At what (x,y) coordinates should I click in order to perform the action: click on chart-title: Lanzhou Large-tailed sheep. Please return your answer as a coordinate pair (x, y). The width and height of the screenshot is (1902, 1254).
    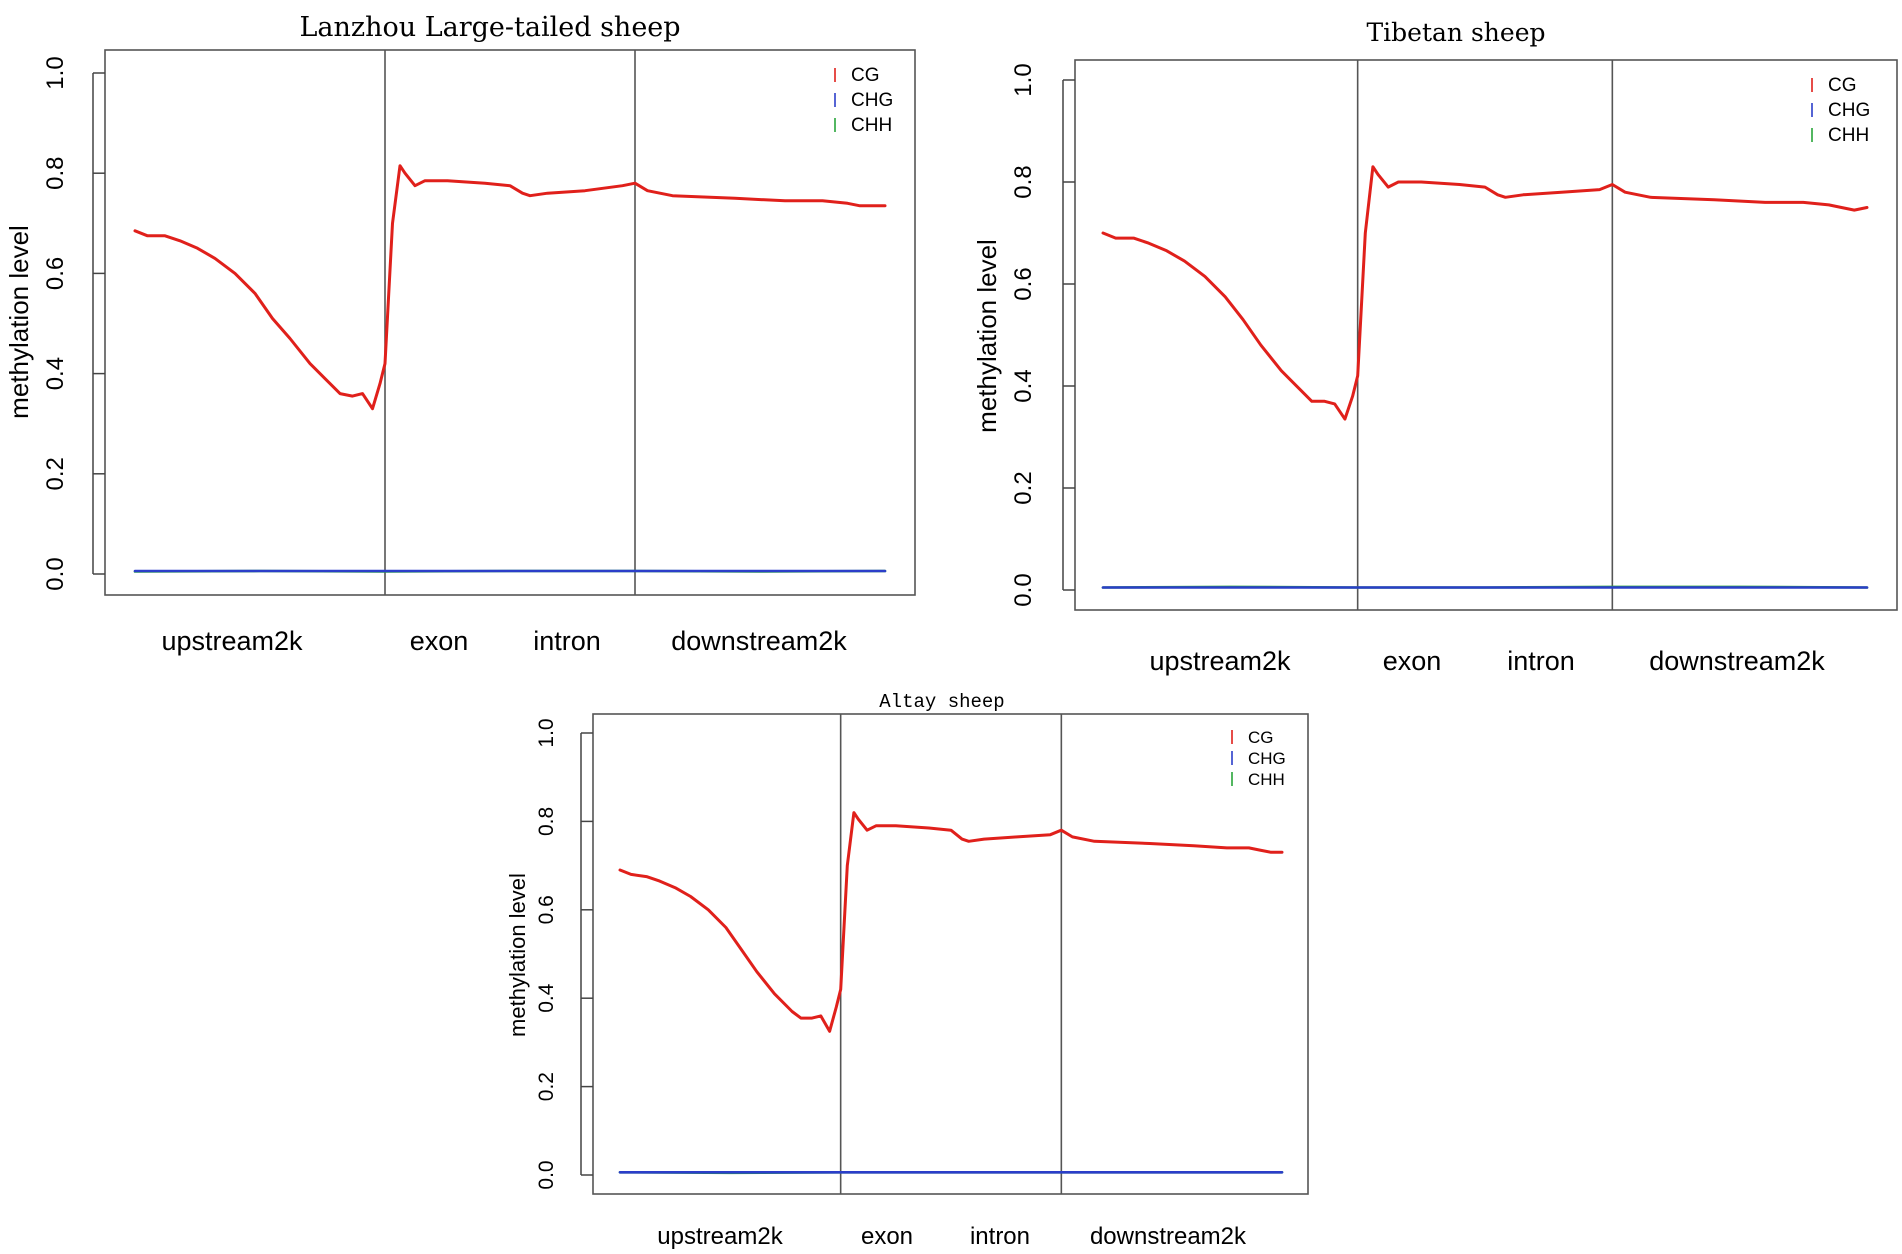
    Looking at the image, I should click on (489, 27).